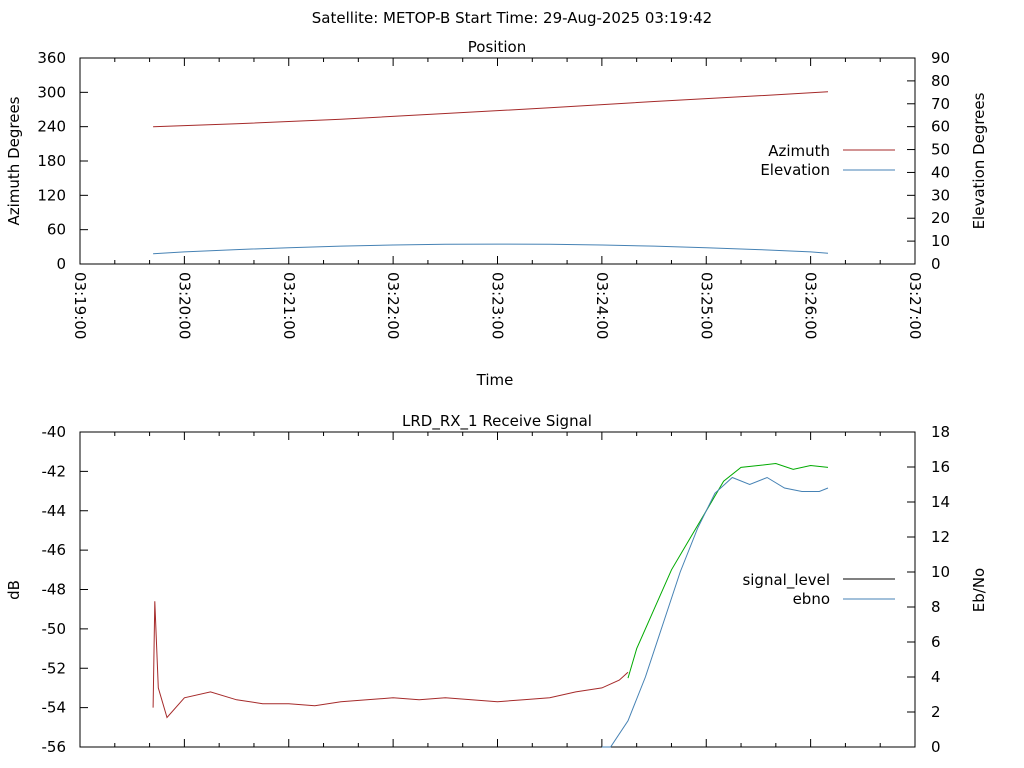  Describe the element at coordinates (795, 170) in the screenshot. I see `legend-label-elevation: Elevation` at that location.